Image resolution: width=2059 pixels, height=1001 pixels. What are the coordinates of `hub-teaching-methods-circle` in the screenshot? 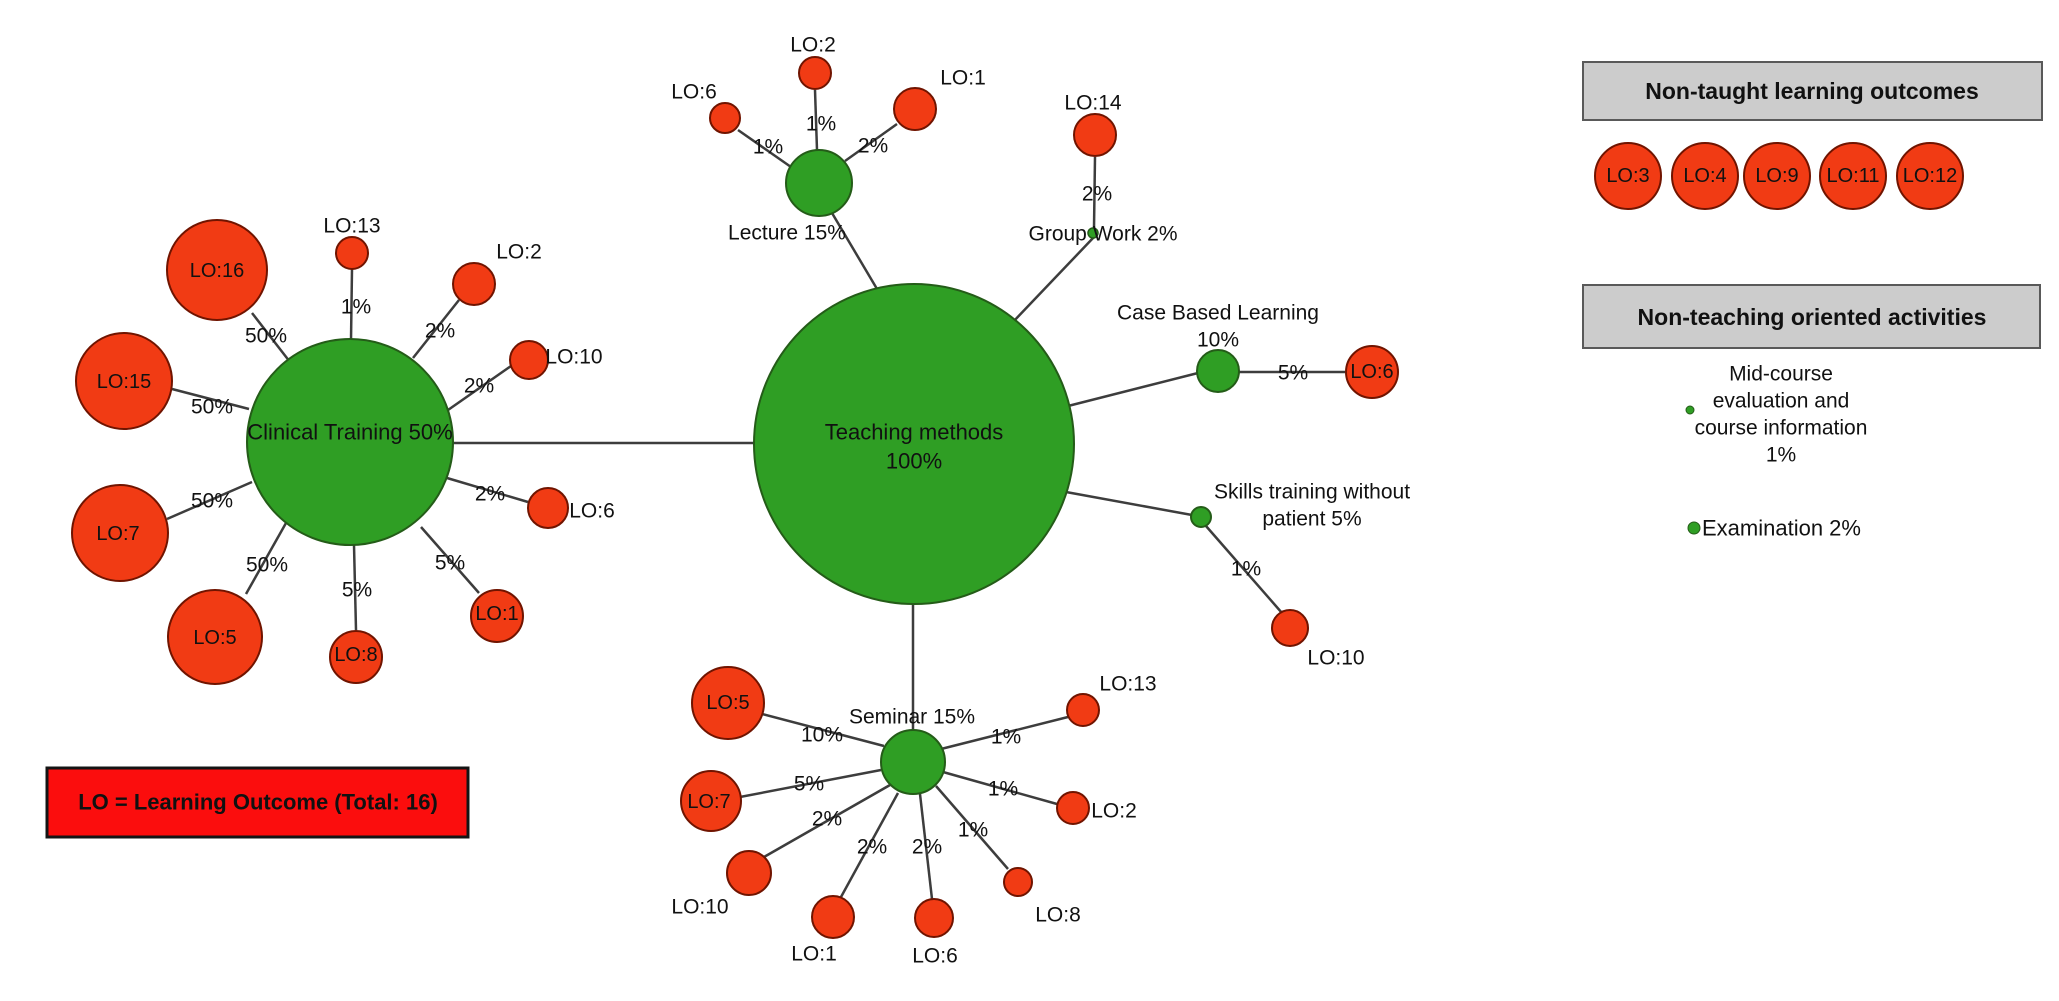 It's located at (914, 444).